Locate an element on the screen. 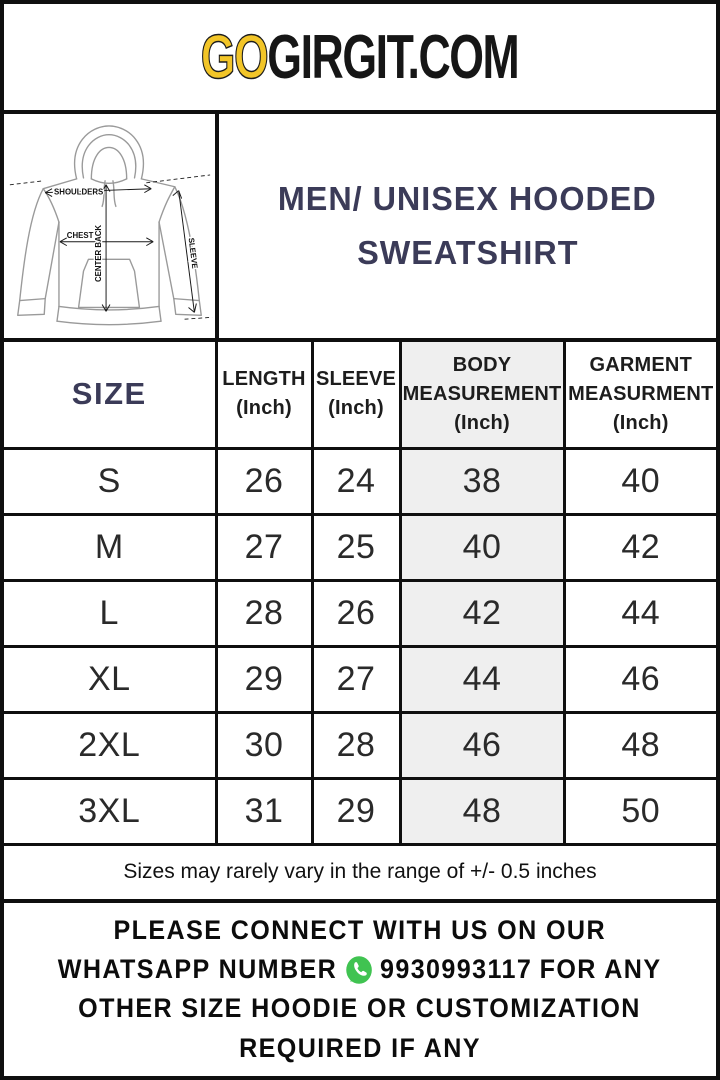 The image size is (720, 1080). col-header-garment-measurment: GARMENT MEASURMENT (Inch) is located at coordinates (639, 396).